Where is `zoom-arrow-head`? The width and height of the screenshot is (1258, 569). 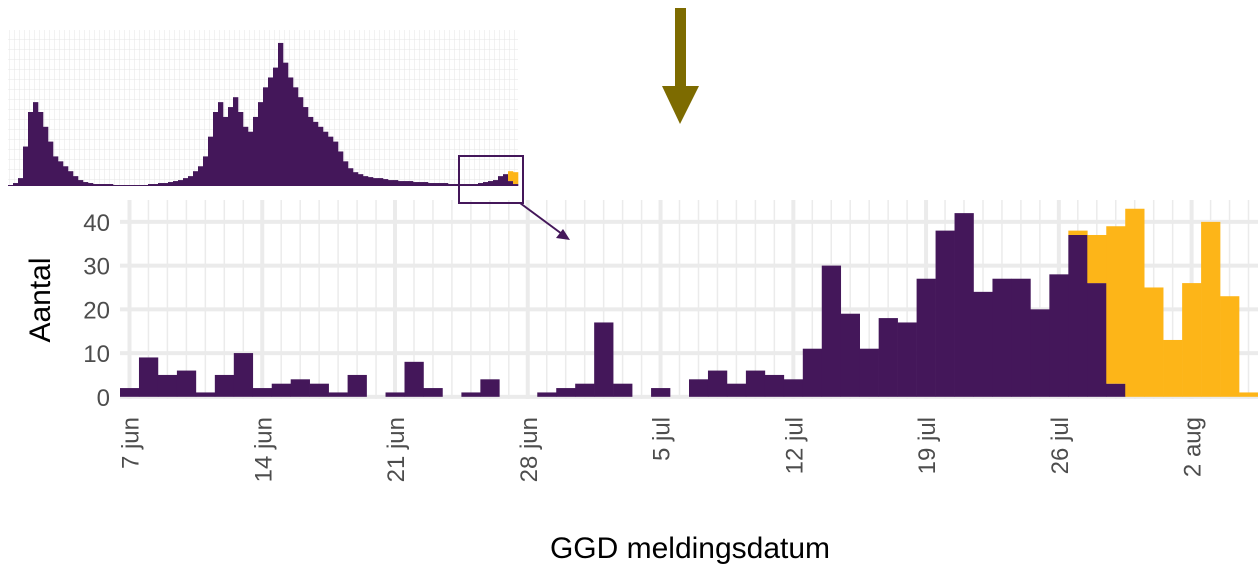
zoom-arrow-head is located at coordinates (563, 234).